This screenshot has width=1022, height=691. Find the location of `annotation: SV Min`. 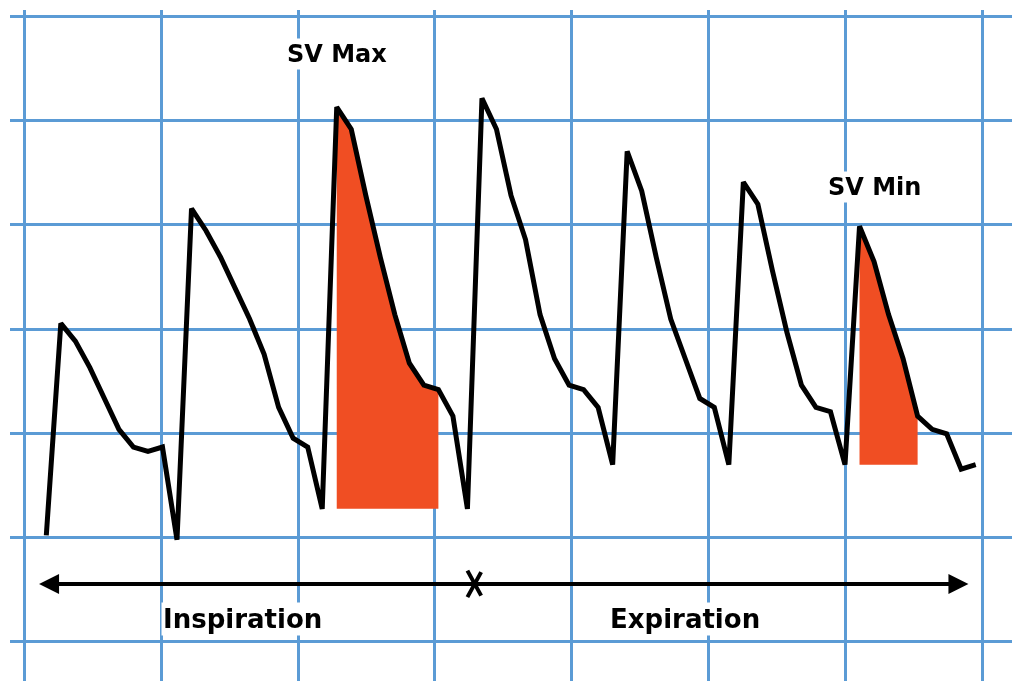

annotation: SV Min is located at coordinates (875, 187).